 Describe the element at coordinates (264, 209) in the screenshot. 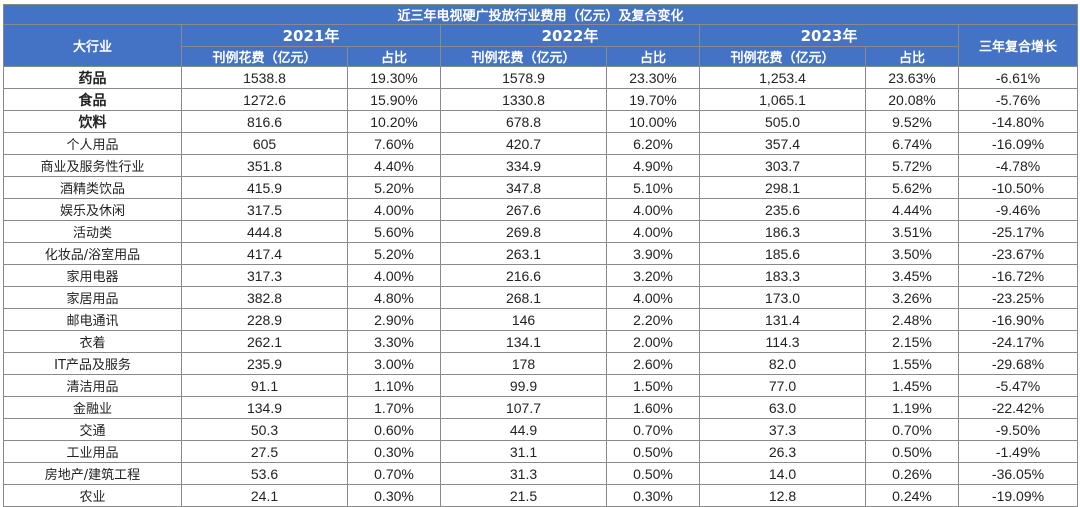

I see `spend-2021-cell: 317.5` at that location.